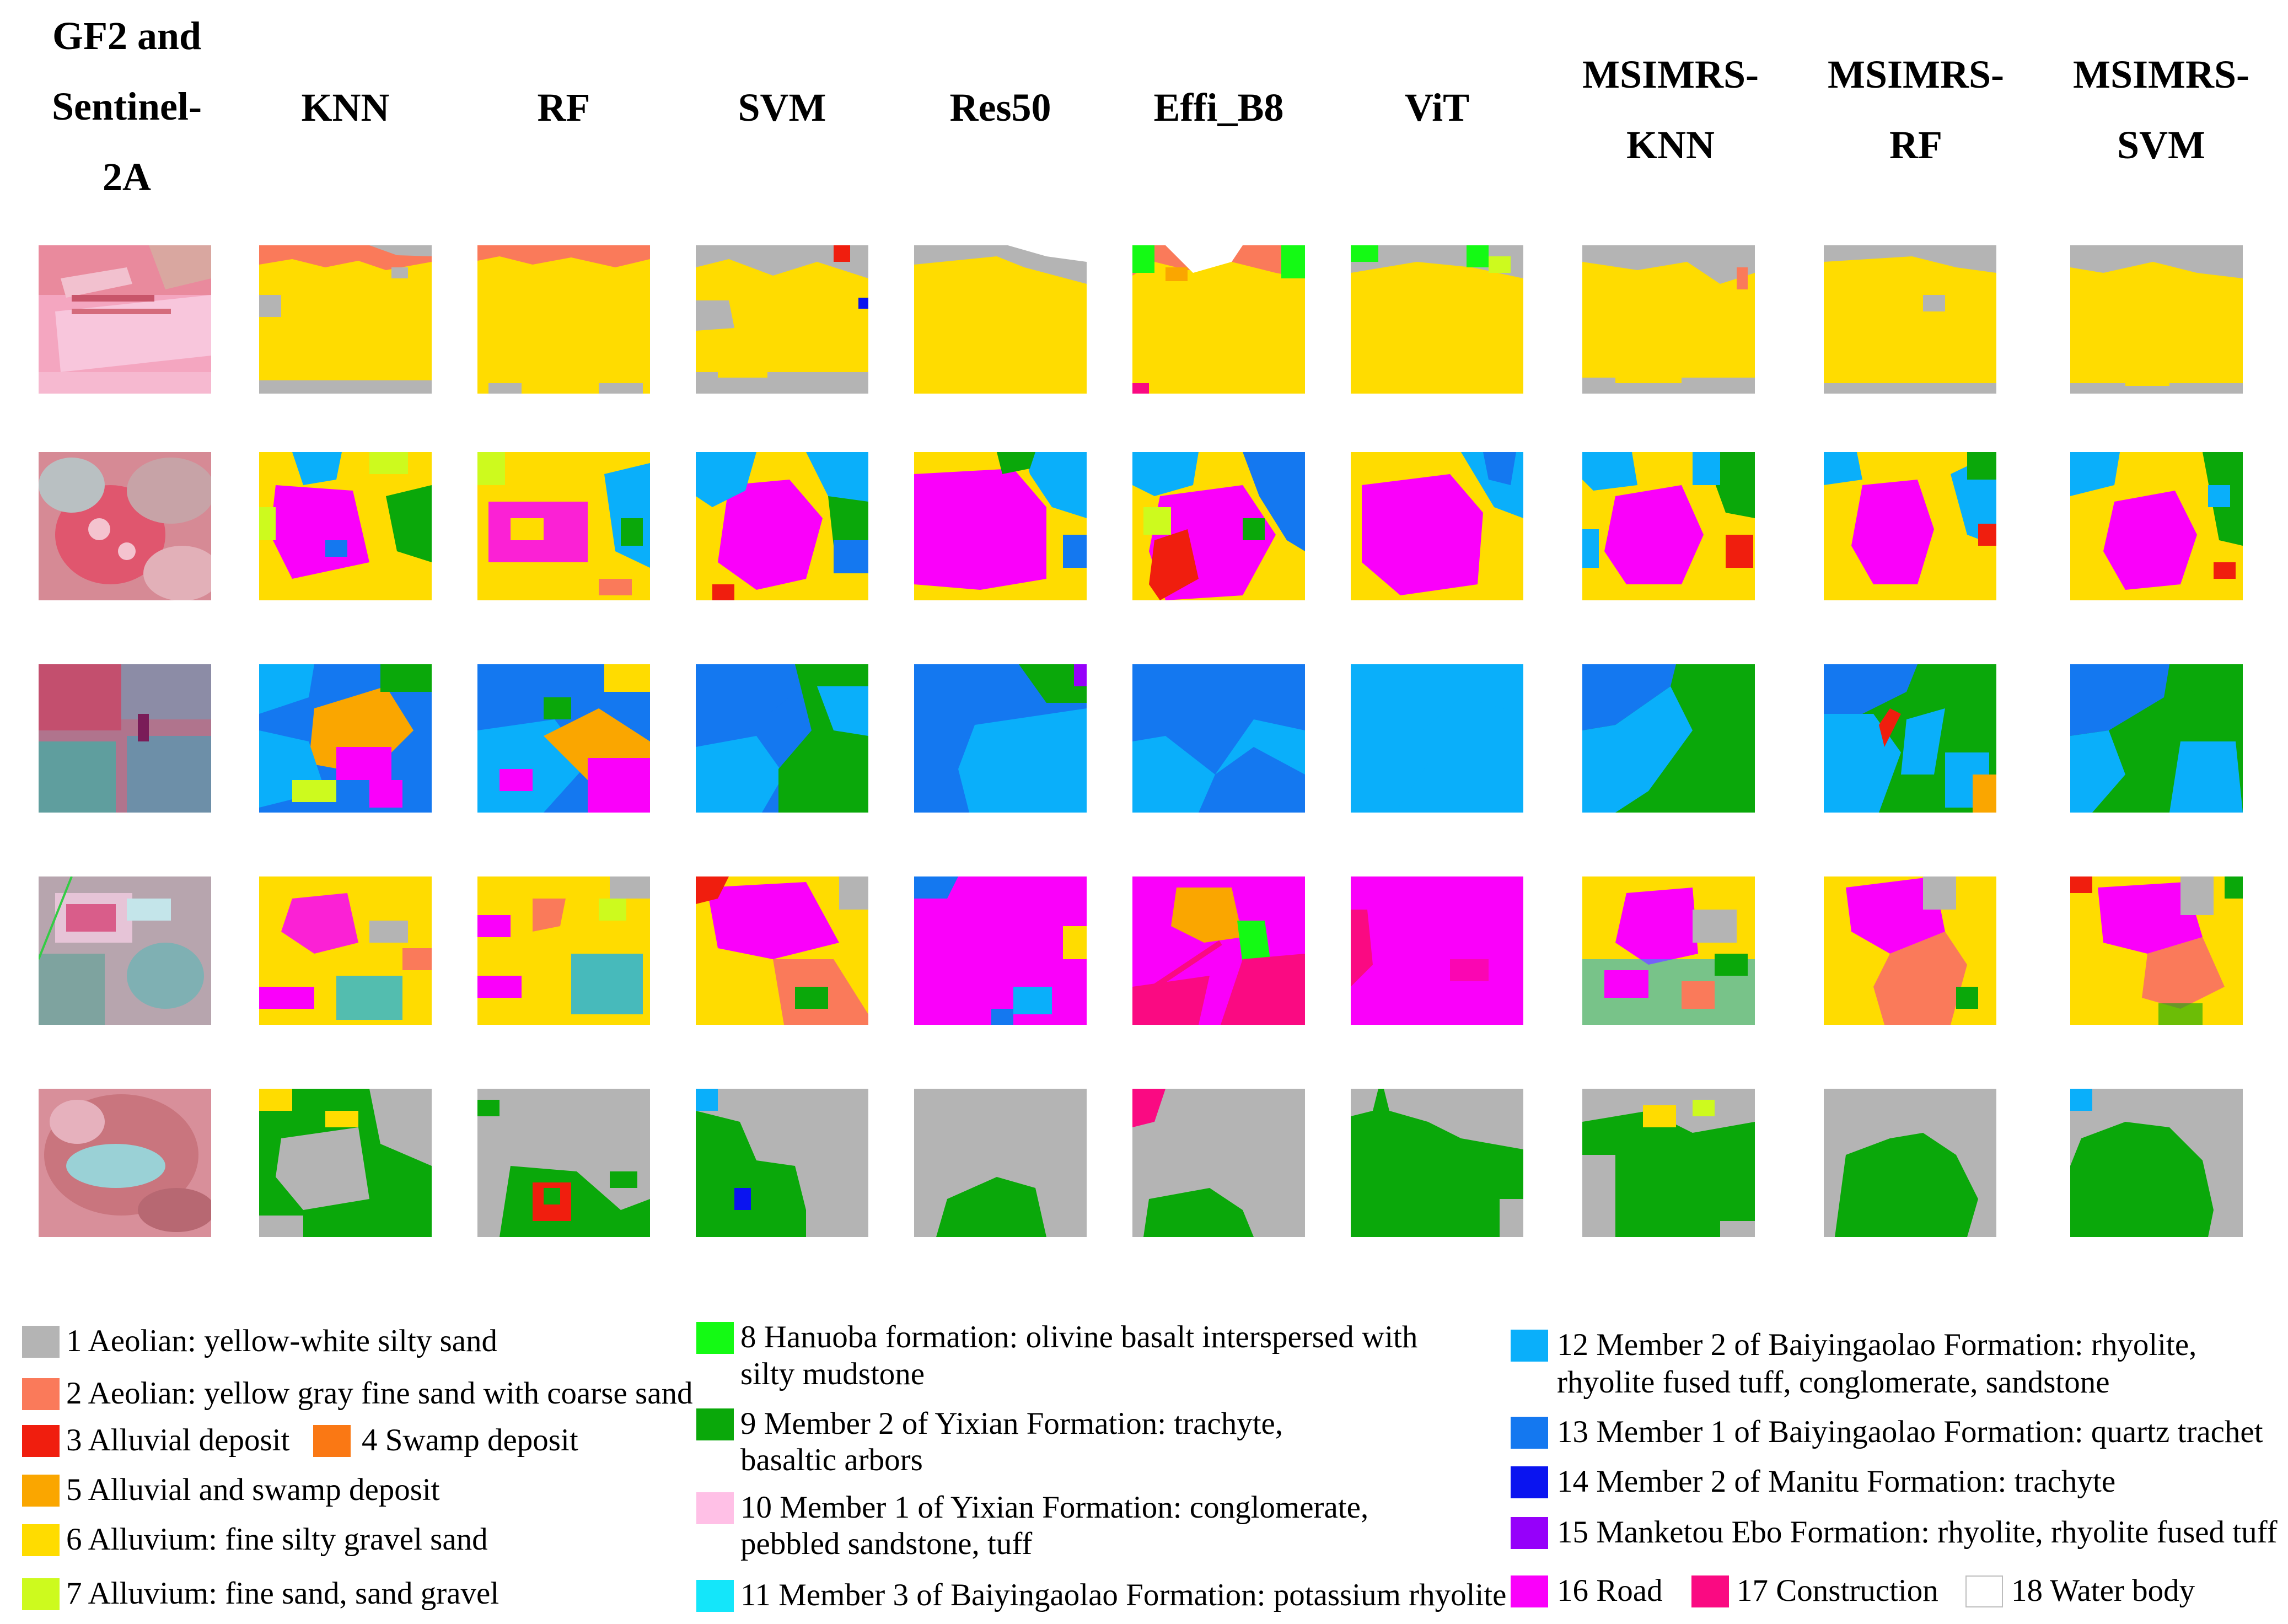 The width and height of the screenshot is (2288, 1624). Describe the element at coordinates (1218, 108) in the screenshot. I see `header-effi: Effi_B8` at that location.